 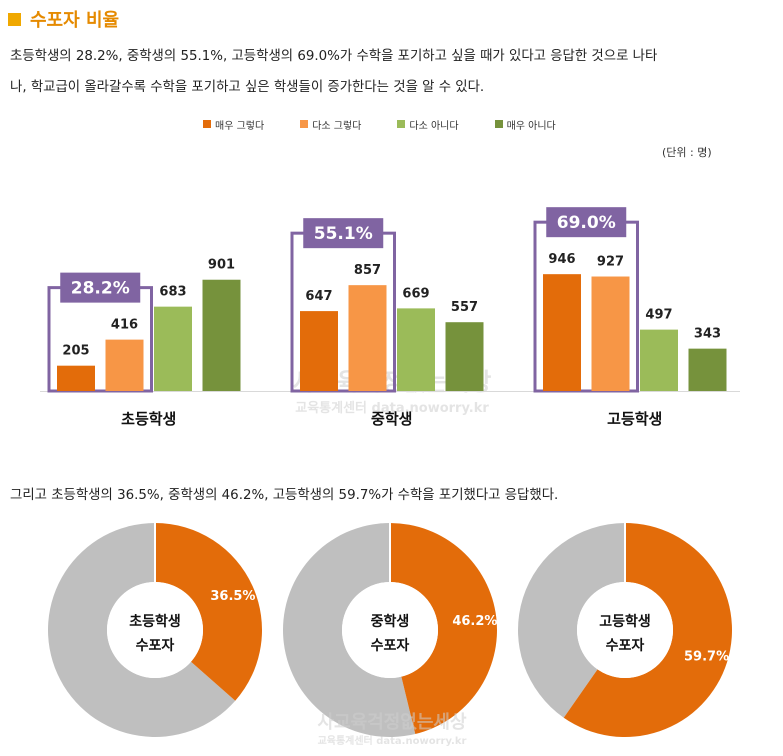 What do you see at coordinates (390, 622) in the screenshot?
I see `donut-center-line-1: 중학생` at bounding box center [390, 622].